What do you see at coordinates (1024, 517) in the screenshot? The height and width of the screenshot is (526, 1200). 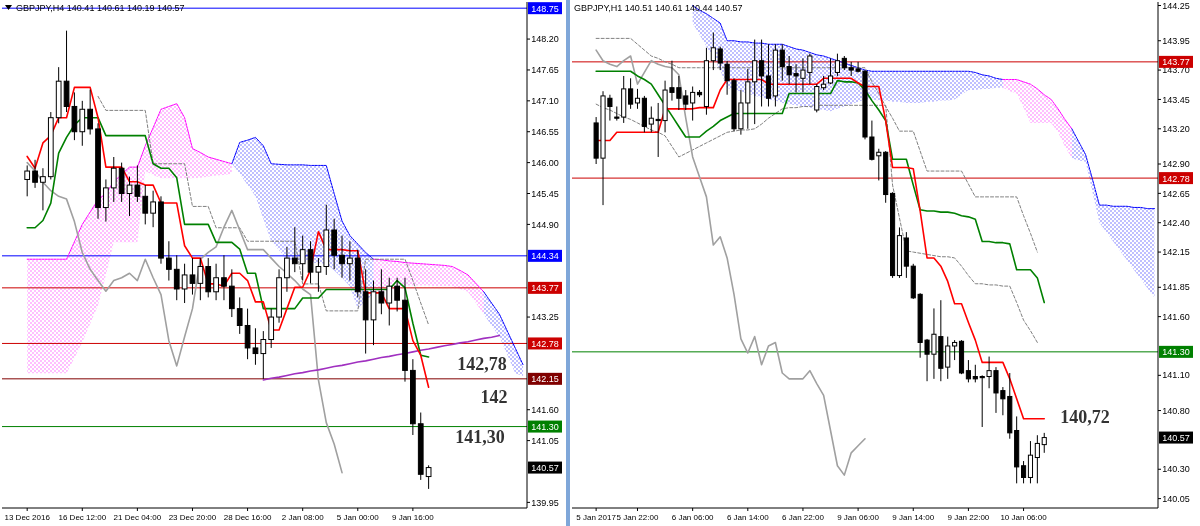 I see `x-tick-label: 10 Jan 06:00` at bounding box center [1024, 517].